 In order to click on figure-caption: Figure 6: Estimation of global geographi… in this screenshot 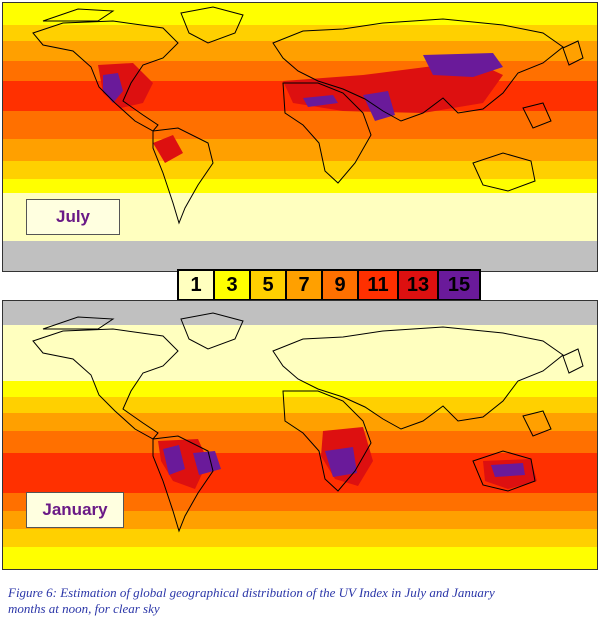, I will do `click(298, 601)`.